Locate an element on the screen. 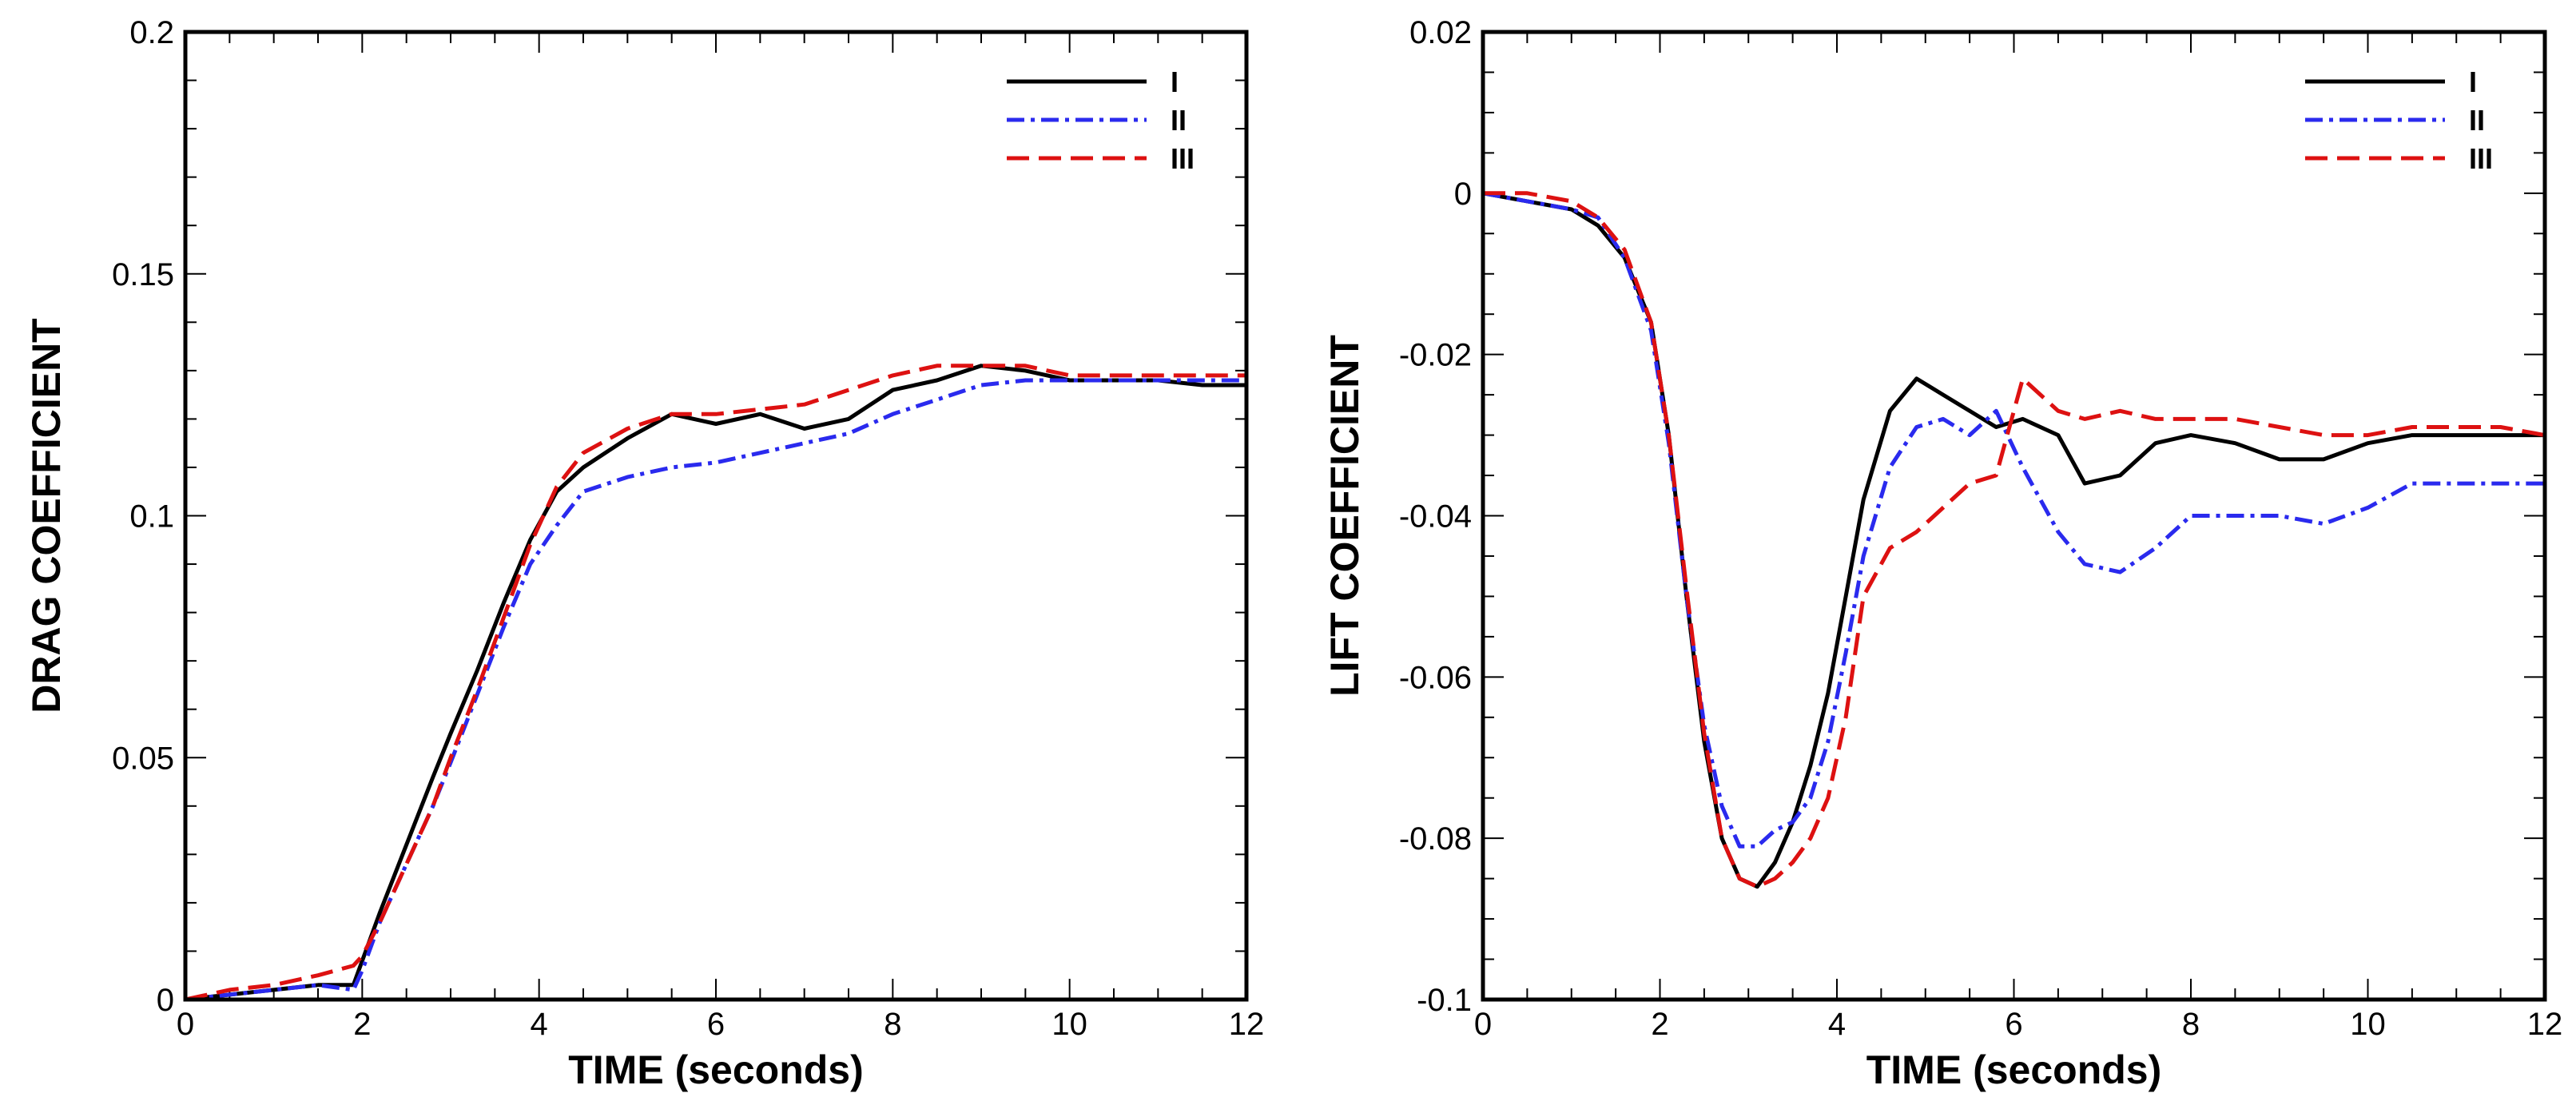 This screenshot has height=1109, width=2576. y-tick-label: 0.15 is located at coordinates (143, 274).